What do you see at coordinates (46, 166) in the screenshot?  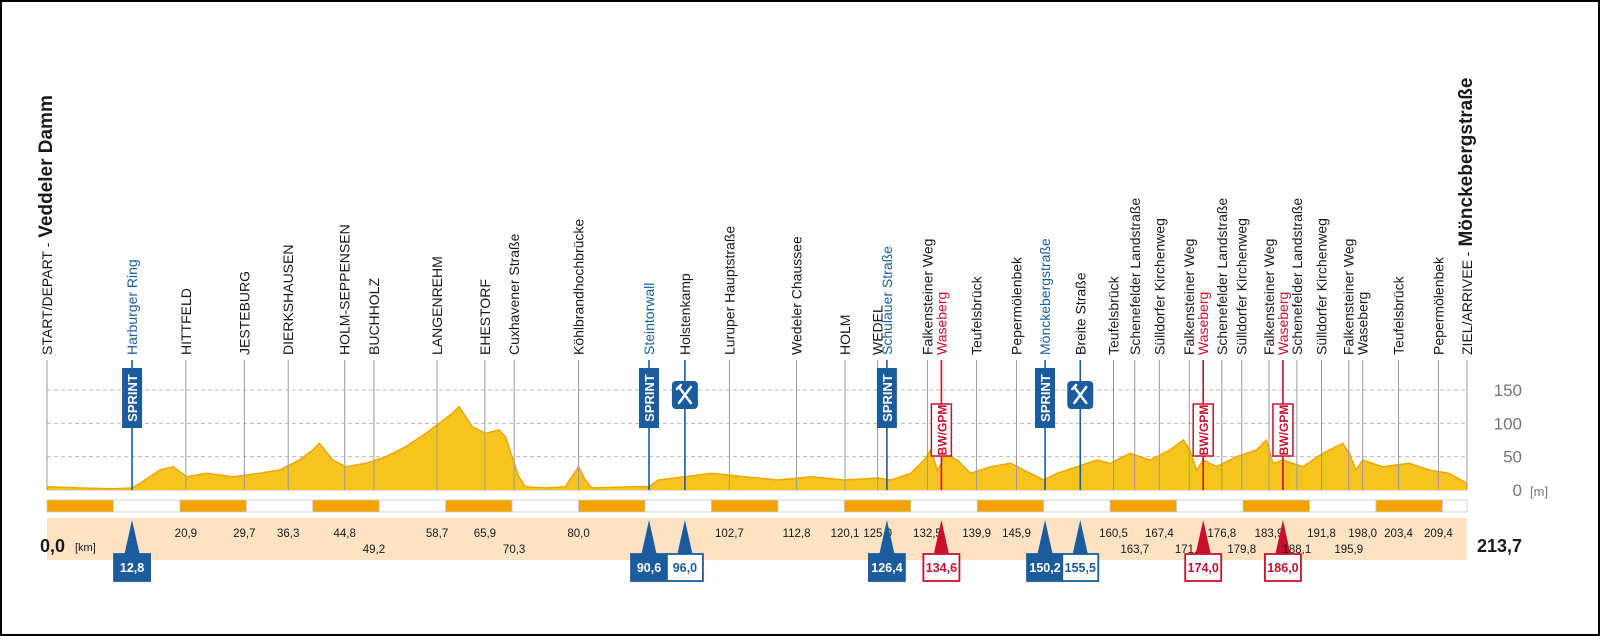 I see `waypoint-name-bold: Veddeler Damm` at bounding box center [46, 166].